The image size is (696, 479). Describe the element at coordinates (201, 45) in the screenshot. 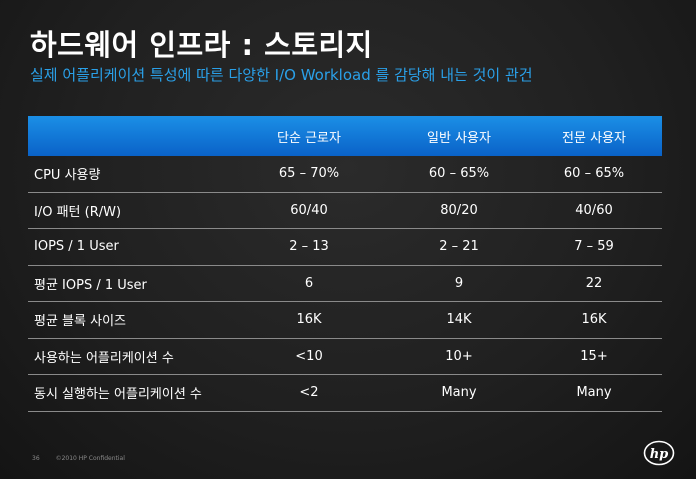

I see `slide-title: 하드웨어 인프라 : 스토리지` at that location.